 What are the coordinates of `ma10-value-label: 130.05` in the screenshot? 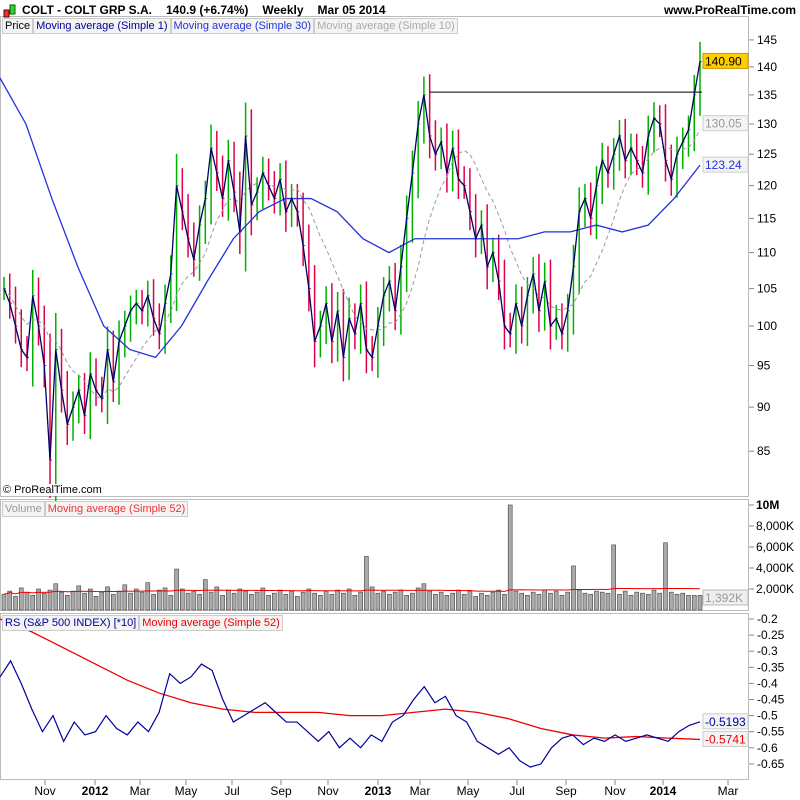 It's located at (723, 124).